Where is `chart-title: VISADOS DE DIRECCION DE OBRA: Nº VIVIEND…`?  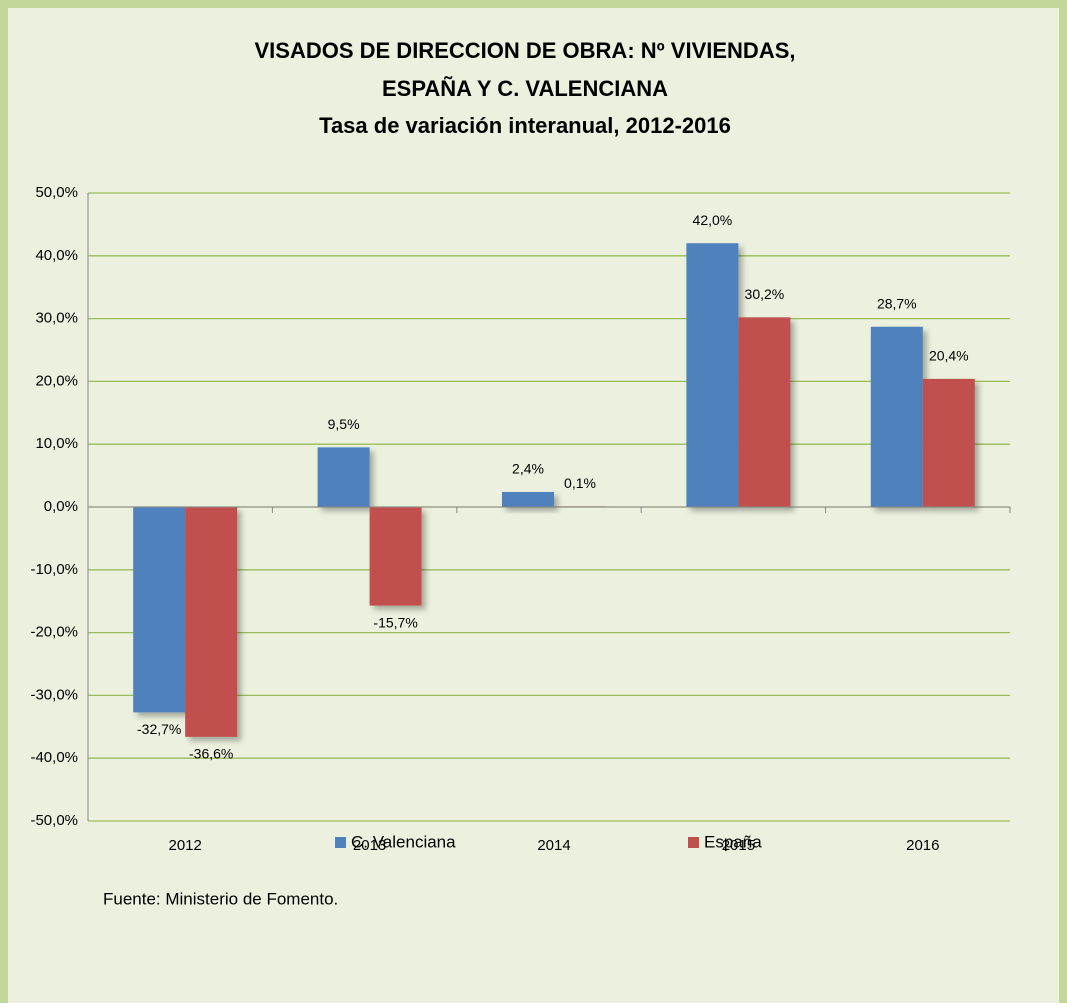
chart-title: VISADOS DE DIRECCION DE OBRA: Nº VIVIEND… is located at coordinates (525, 50).